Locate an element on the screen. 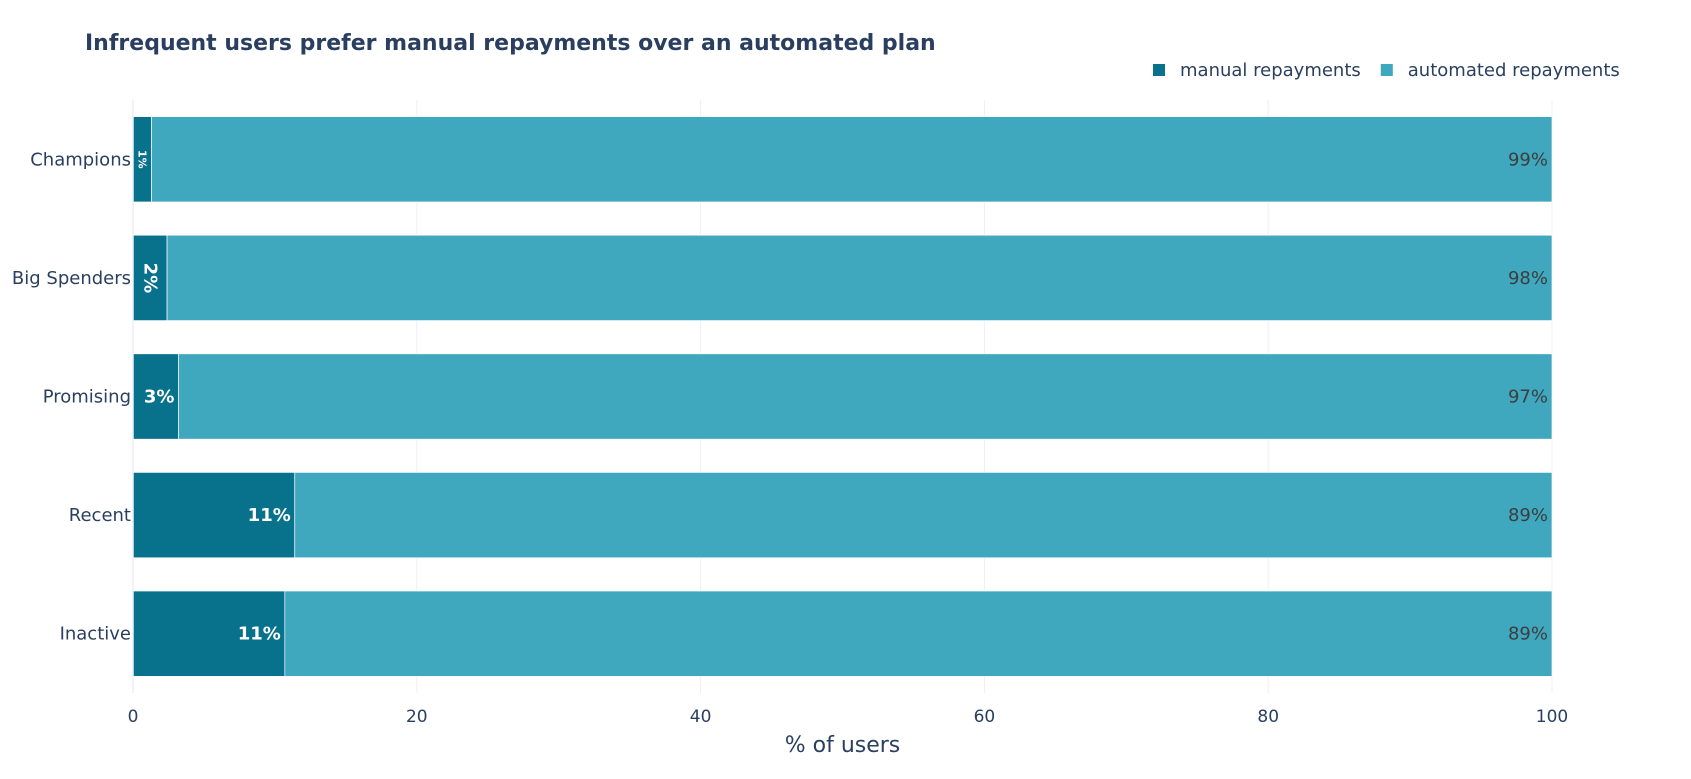 The image size is (1691, 779). x-tick-label: 0 is located at coordinates (133, 717).